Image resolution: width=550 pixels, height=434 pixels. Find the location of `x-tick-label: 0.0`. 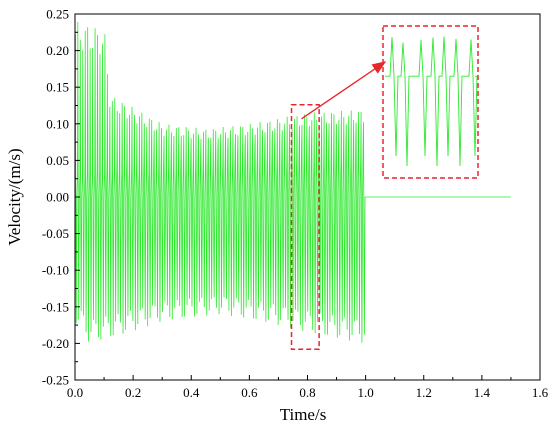

x-tick-label: 0.0 is located at coordinates (75, 392).